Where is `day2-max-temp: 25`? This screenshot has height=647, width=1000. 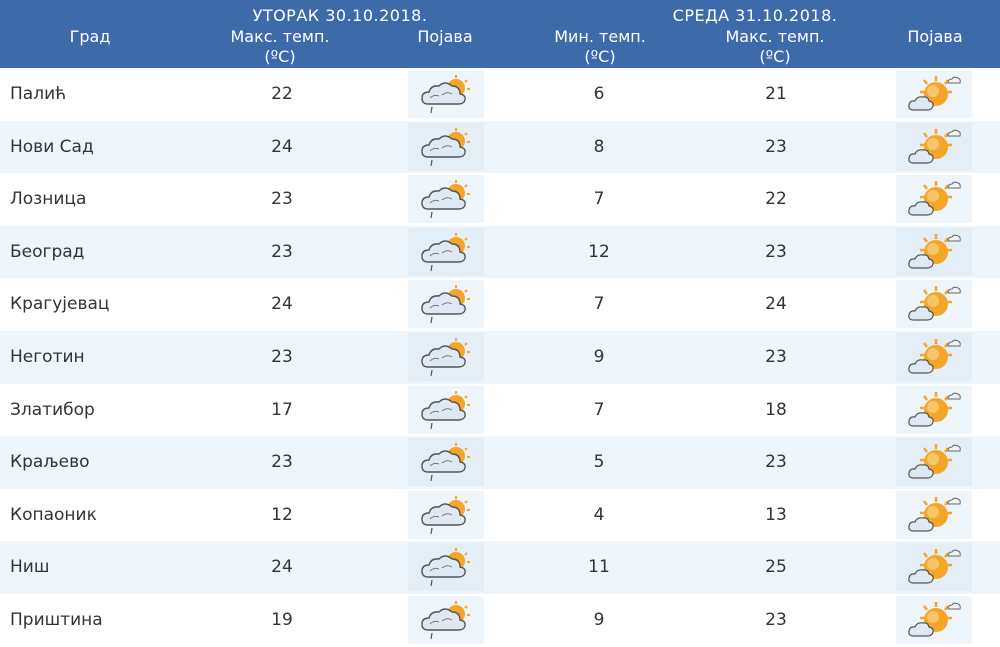
day2-max-temp: 25 is located at coordinates (776, 567).